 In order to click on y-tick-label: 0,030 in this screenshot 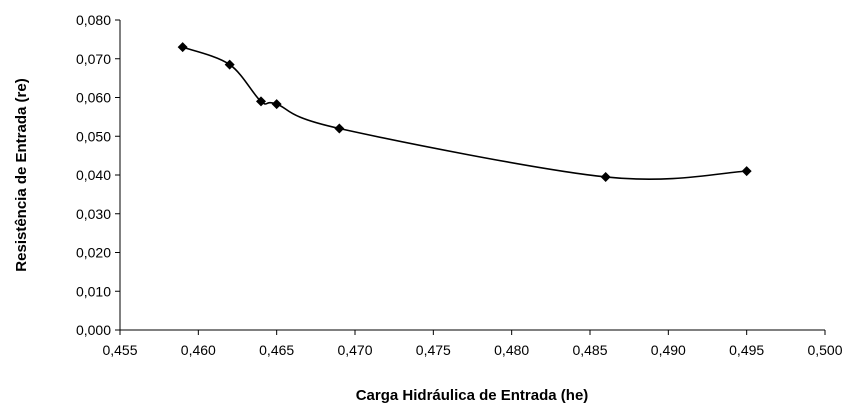, I will do `click(93, 214)`.